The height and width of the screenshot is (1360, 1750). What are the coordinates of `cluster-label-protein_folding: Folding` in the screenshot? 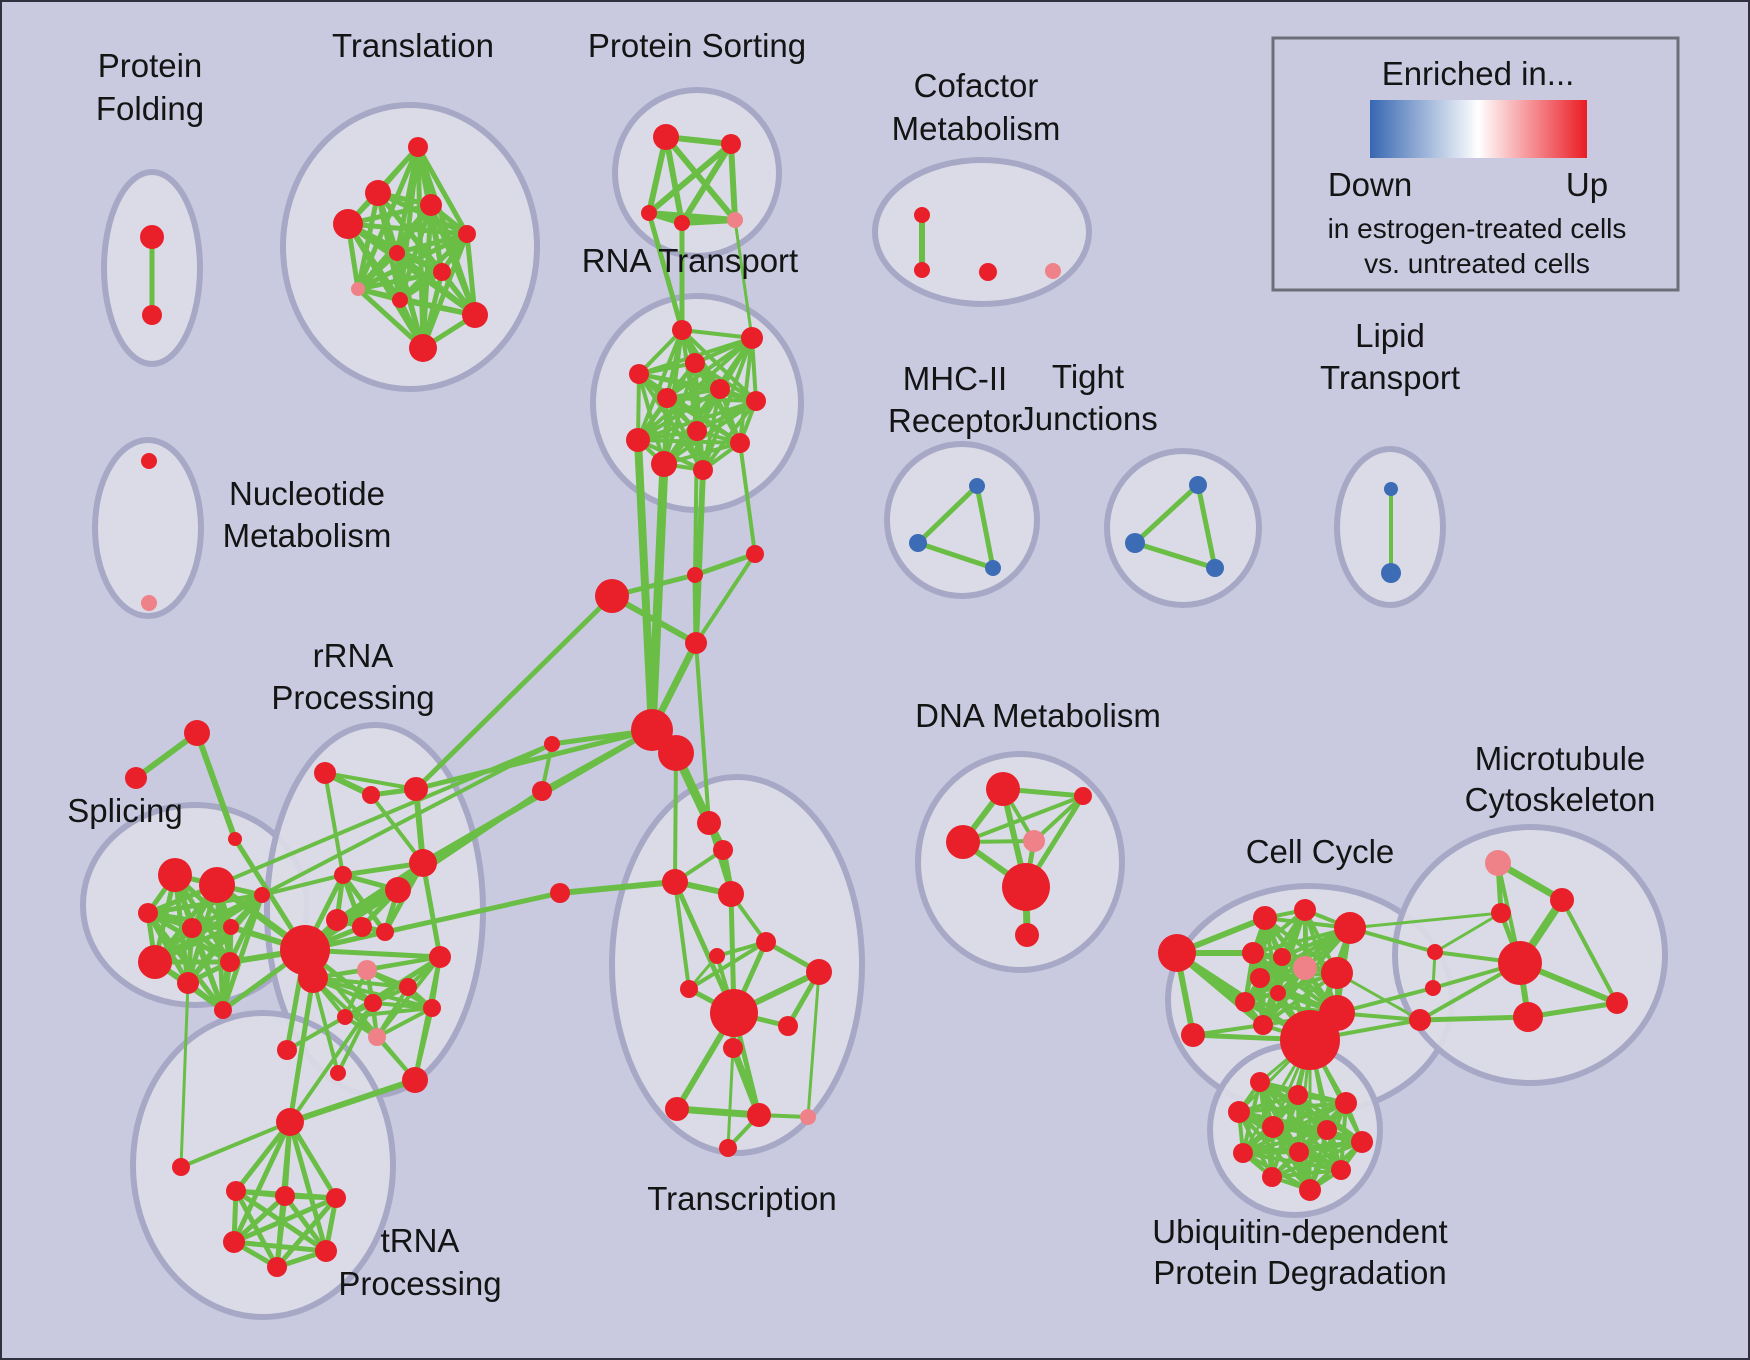 It's located at (150, 108).